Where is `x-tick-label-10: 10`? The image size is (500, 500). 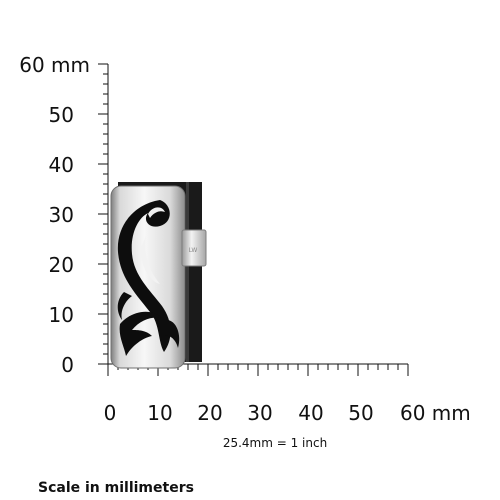
x-tick-label-10: 10 is located at coordinates (159, 413).